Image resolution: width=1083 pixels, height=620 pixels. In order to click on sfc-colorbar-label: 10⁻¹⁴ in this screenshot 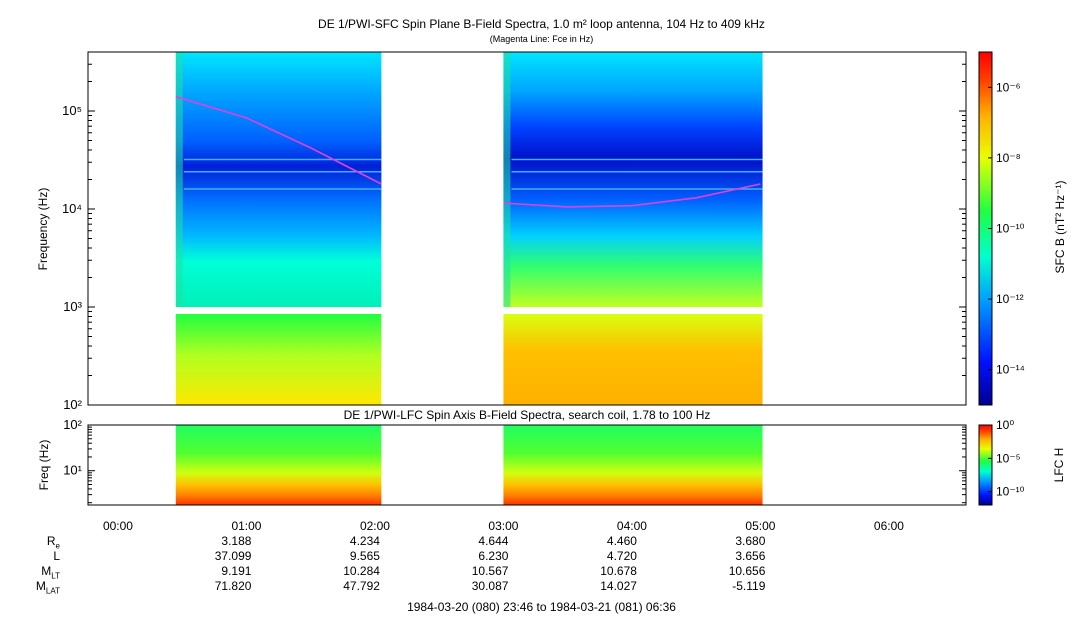, I will do `click(1010, 370)`.